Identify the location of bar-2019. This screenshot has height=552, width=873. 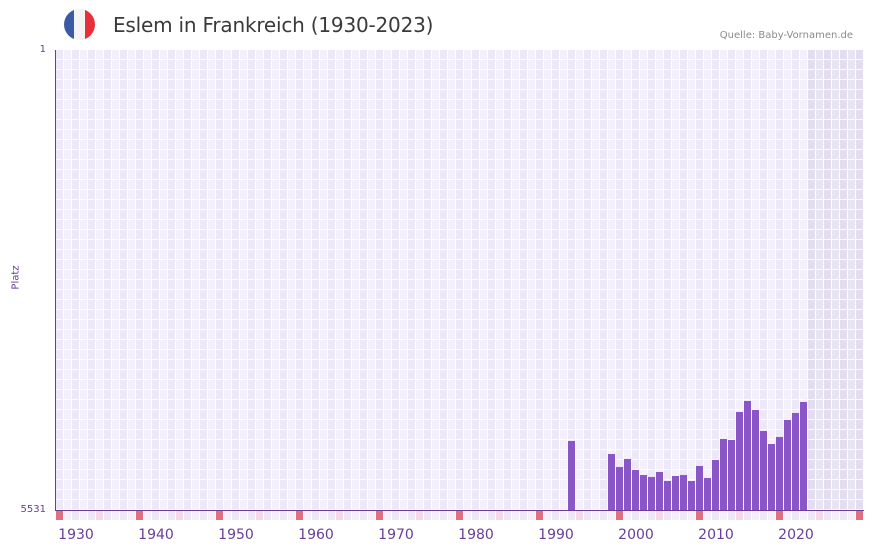
(787, 465).